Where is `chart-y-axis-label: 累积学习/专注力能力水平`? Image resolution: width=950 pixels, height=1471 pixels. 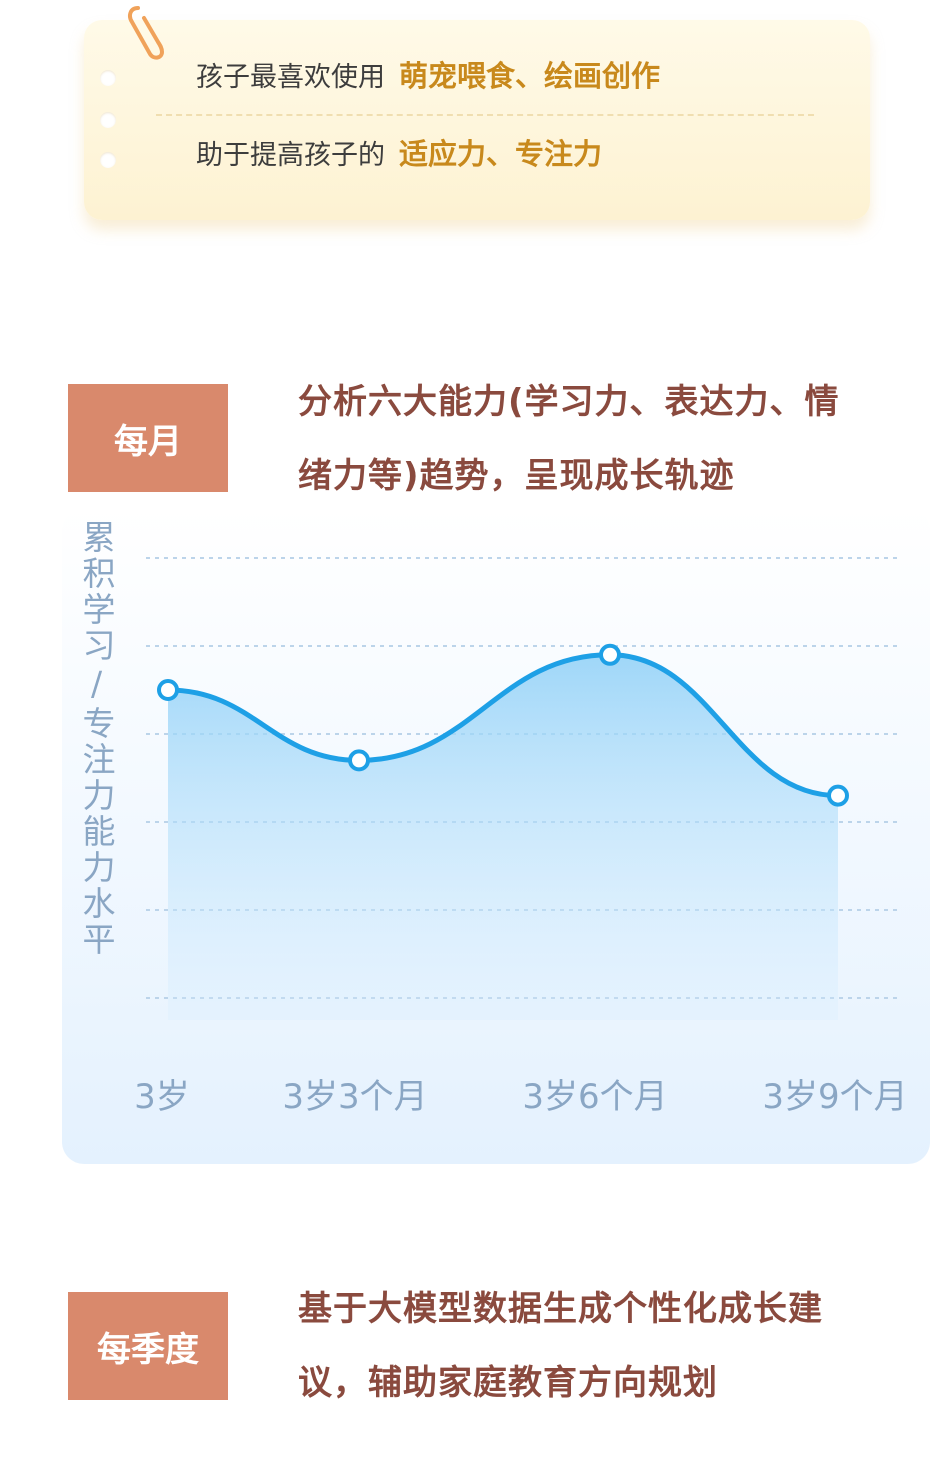 chart-y-axis-label: 累积学习/专注力能力水平 is located at coordinates (96, 739).